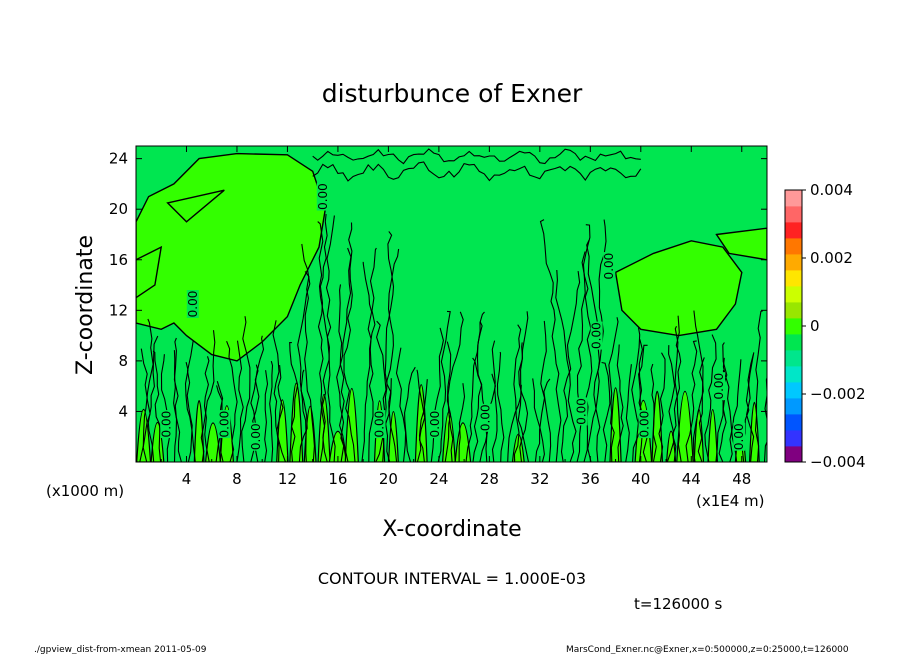  Describe the element at coordinates (831, 258) in the screenshot. I see `colorbar-tick-label: 0.002` at that location.